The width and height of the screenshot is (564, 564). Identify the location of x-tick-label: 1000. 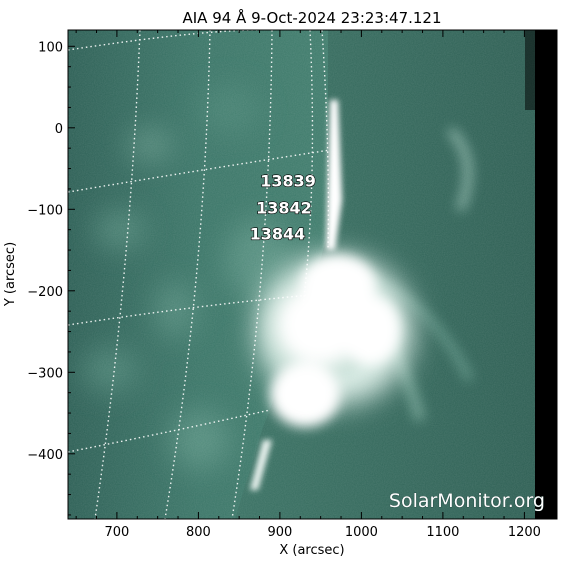
(361, 532).